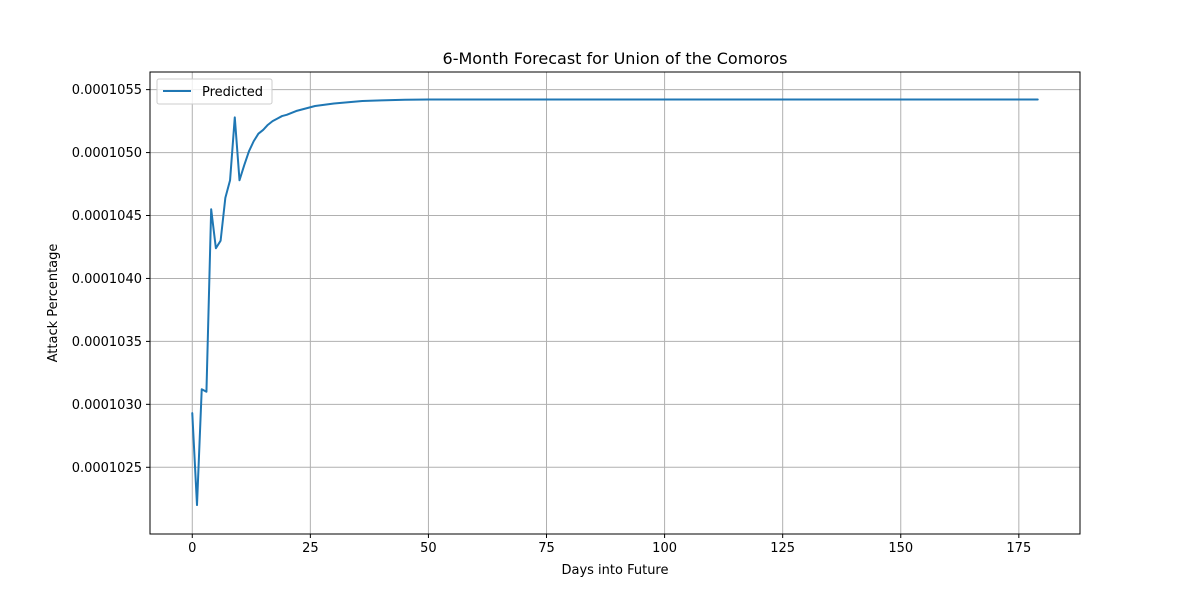 The image size is (1200, 600). Describe the element at coordinates (614, 570) in the screenshot. I see `x-axis-label: Days into Future` at that location.